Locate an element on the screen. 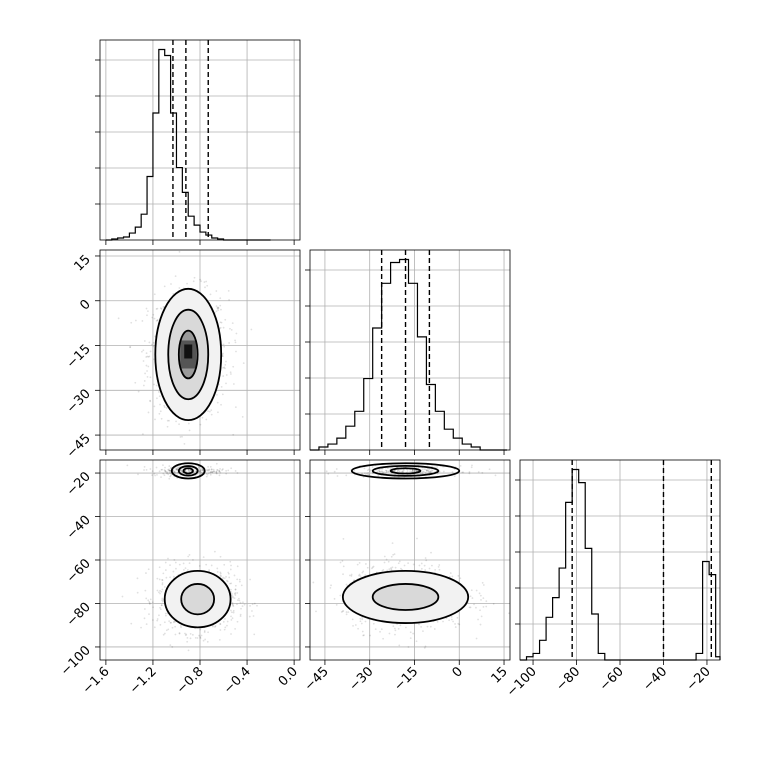 Image resolution: width=760 pixels, height=760 pixels. histogram-step is located at coordinates (620, 564).